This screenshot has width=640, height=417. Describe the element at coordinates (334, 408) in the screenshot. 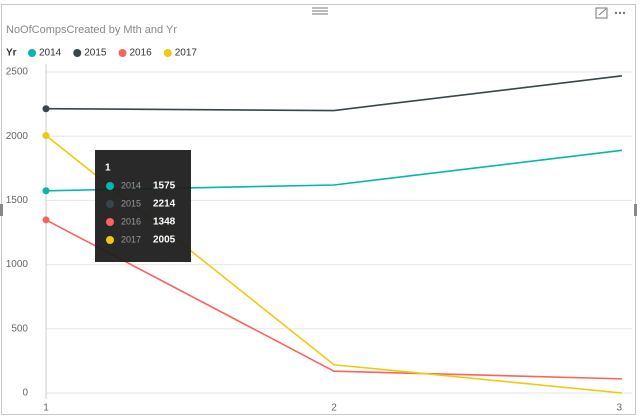

I see `x-tick-label: 2` at that location.